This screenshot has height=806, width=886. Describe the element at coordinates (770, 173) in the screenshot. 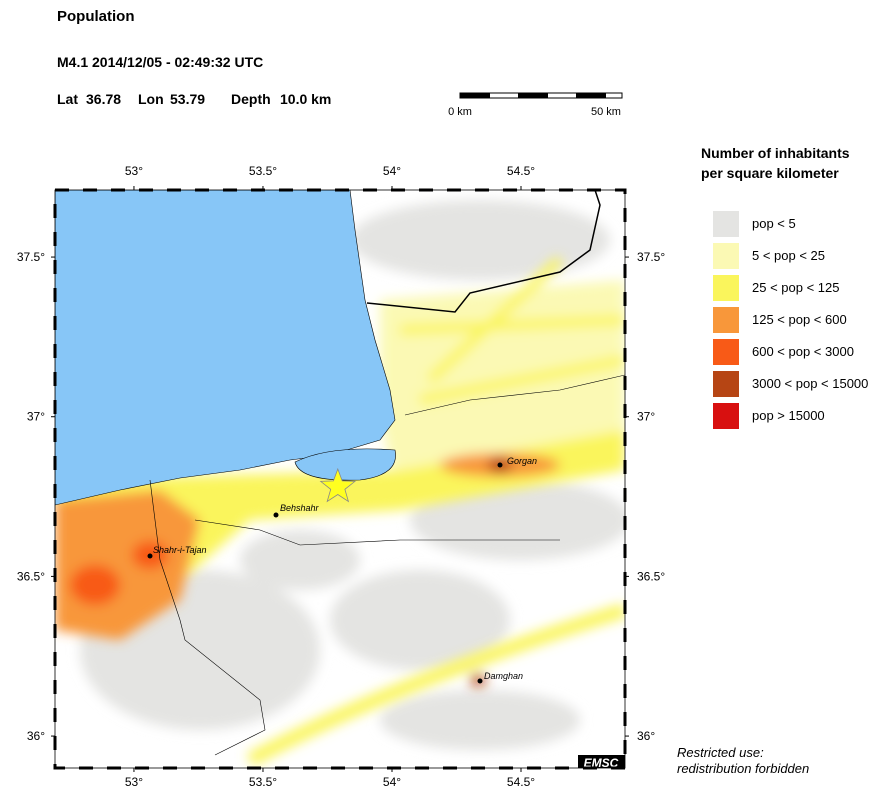

I see `legend-title: per square kilometer` at that location.